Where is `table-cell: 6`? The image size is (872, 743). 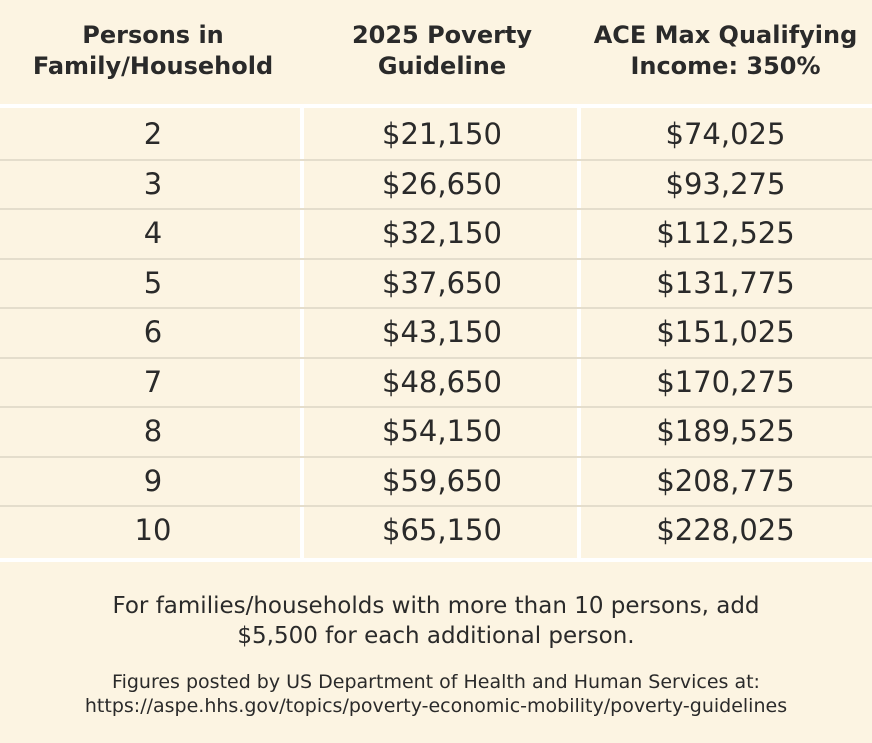 table-cell: 6 is located at coordinates (153, 332).